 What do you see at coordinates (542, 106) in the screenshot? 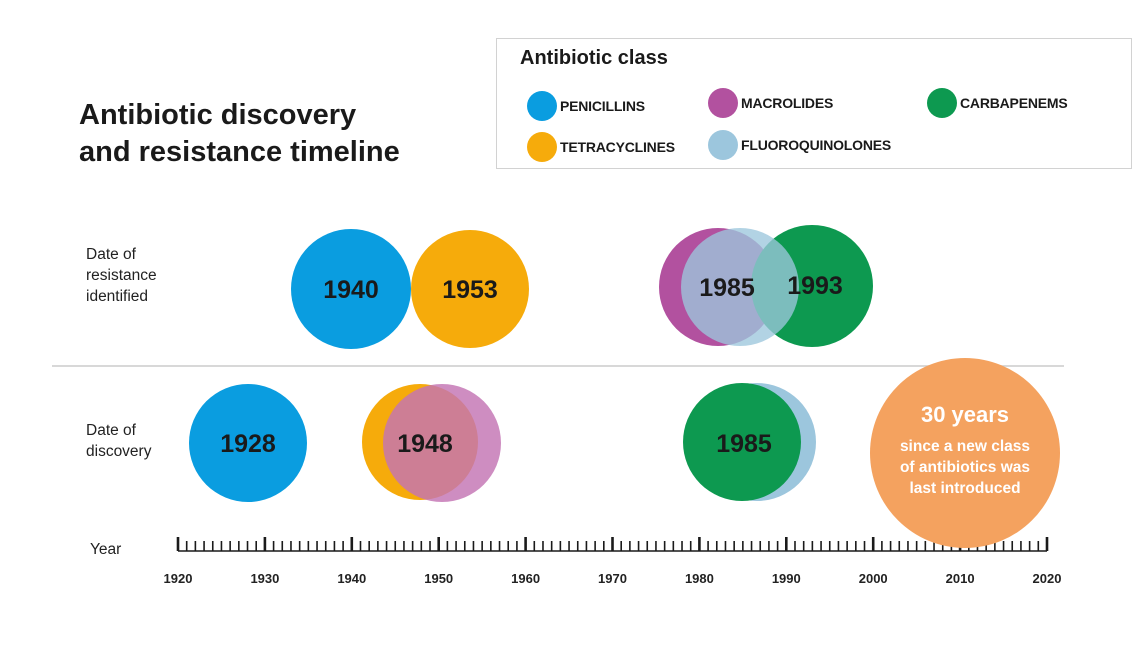
I see `penicillins-swatch` at bounding box center [542, 106].